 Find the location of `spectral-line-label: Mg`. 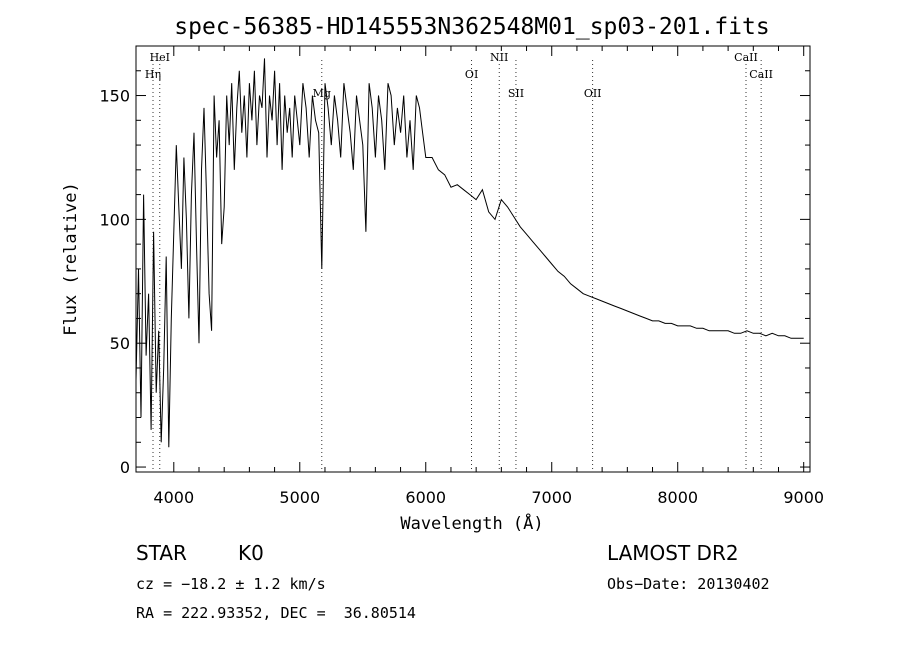

spectral-line-label: Mg is located at coordinates (322, 93).